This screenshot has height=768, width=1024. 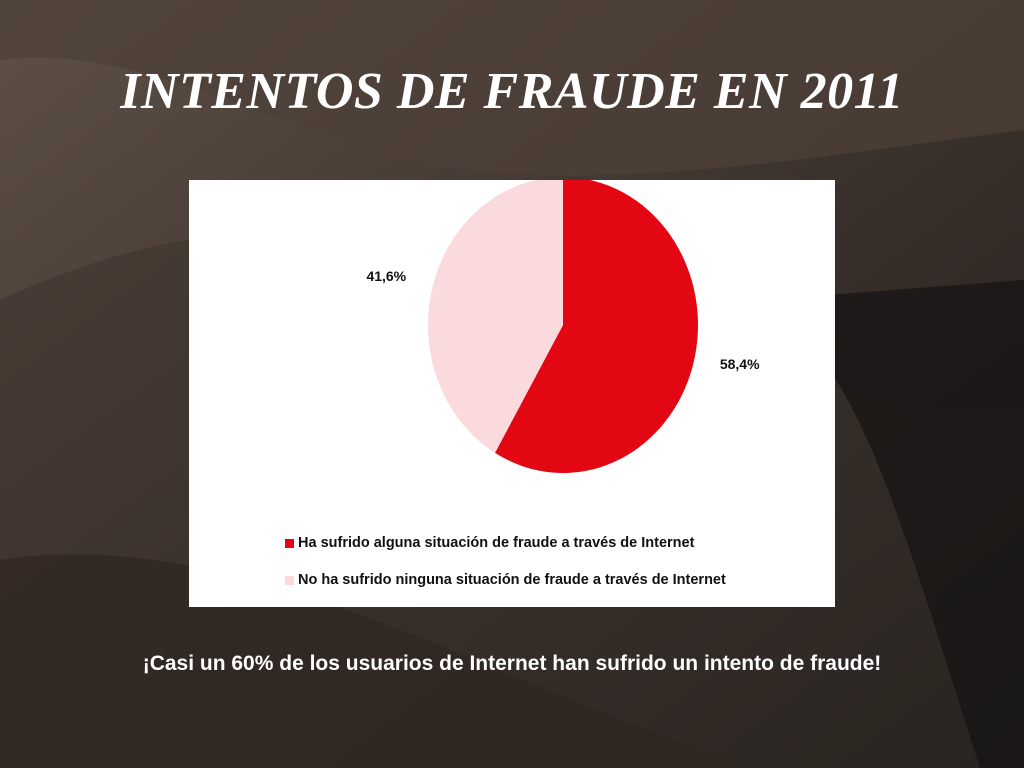 What do you see at coordinates (512, 91) in the screenshot?
I see `slide-title: INTENTOS DE FRAUDE EN 2011` at bounding box center [512, 91].